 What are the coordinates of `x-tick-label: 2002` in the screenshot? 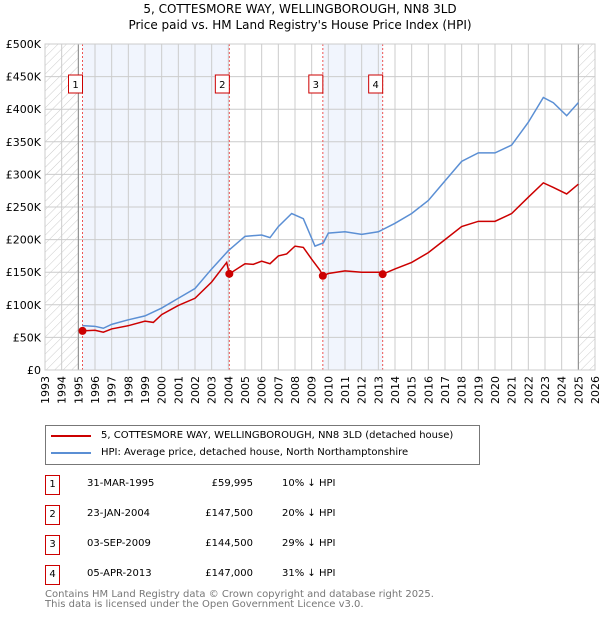 It's located at (195, 390).